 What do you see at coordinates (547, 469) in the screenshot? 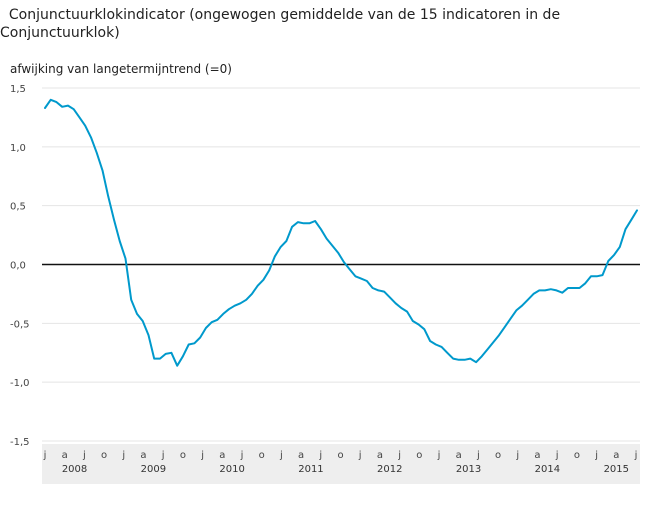
I see `year-label: 2014` at bounding box center [547, 469].